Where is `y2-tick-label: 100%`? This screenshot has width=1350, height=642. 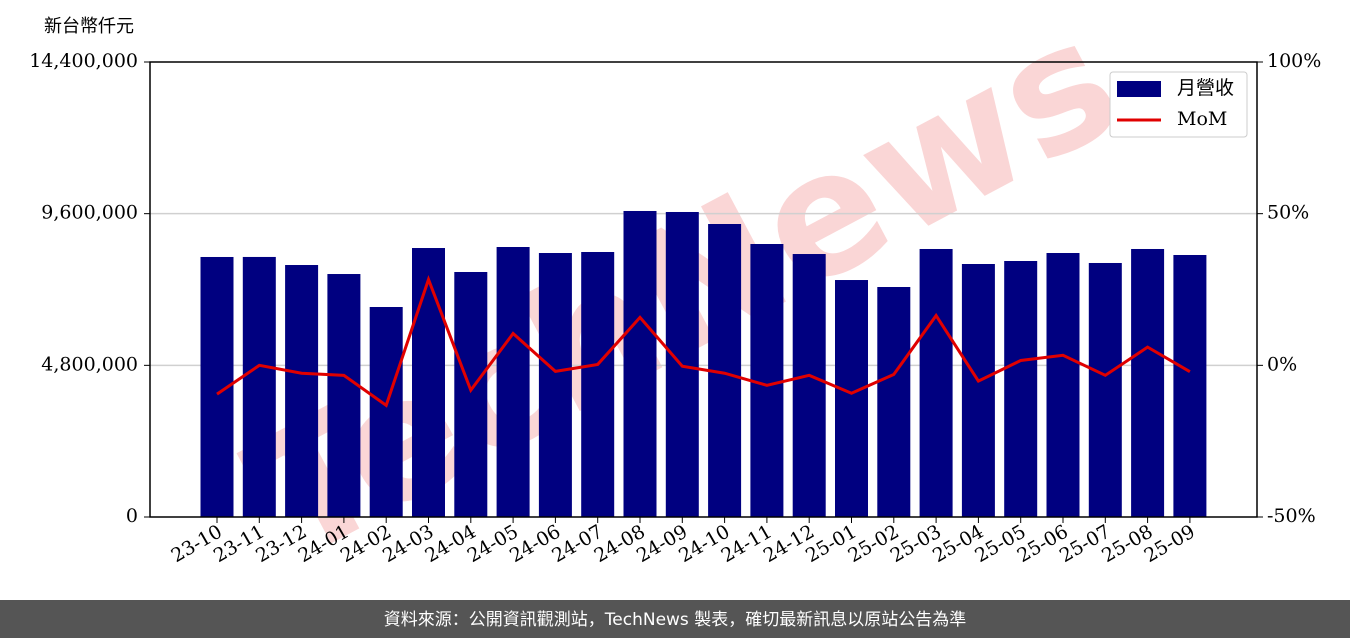 y2-tick-label: 100% is located at coordinates (1294, 61).